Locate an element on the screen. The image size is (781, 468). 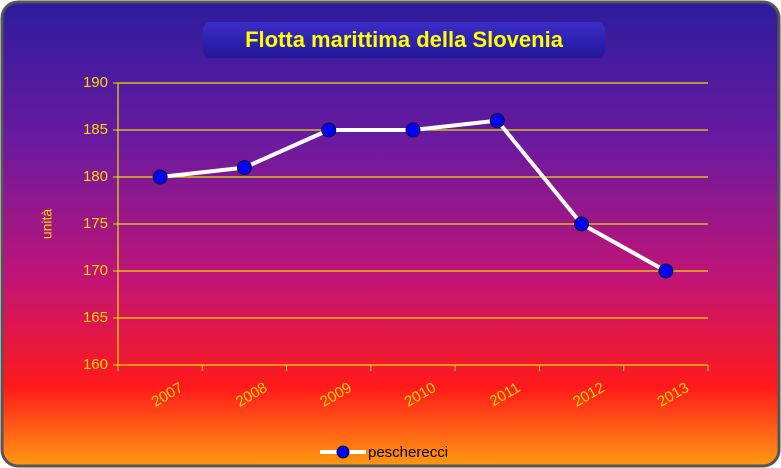
legend-label: pescherecci is located at coordinates (408, 452).